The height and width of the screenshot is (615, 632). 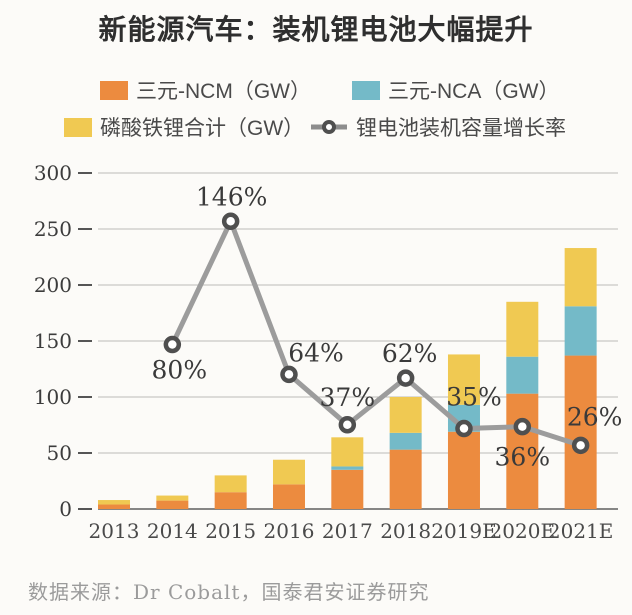 I want to click on y-axis-label: 200, so click(x=53, y=285).